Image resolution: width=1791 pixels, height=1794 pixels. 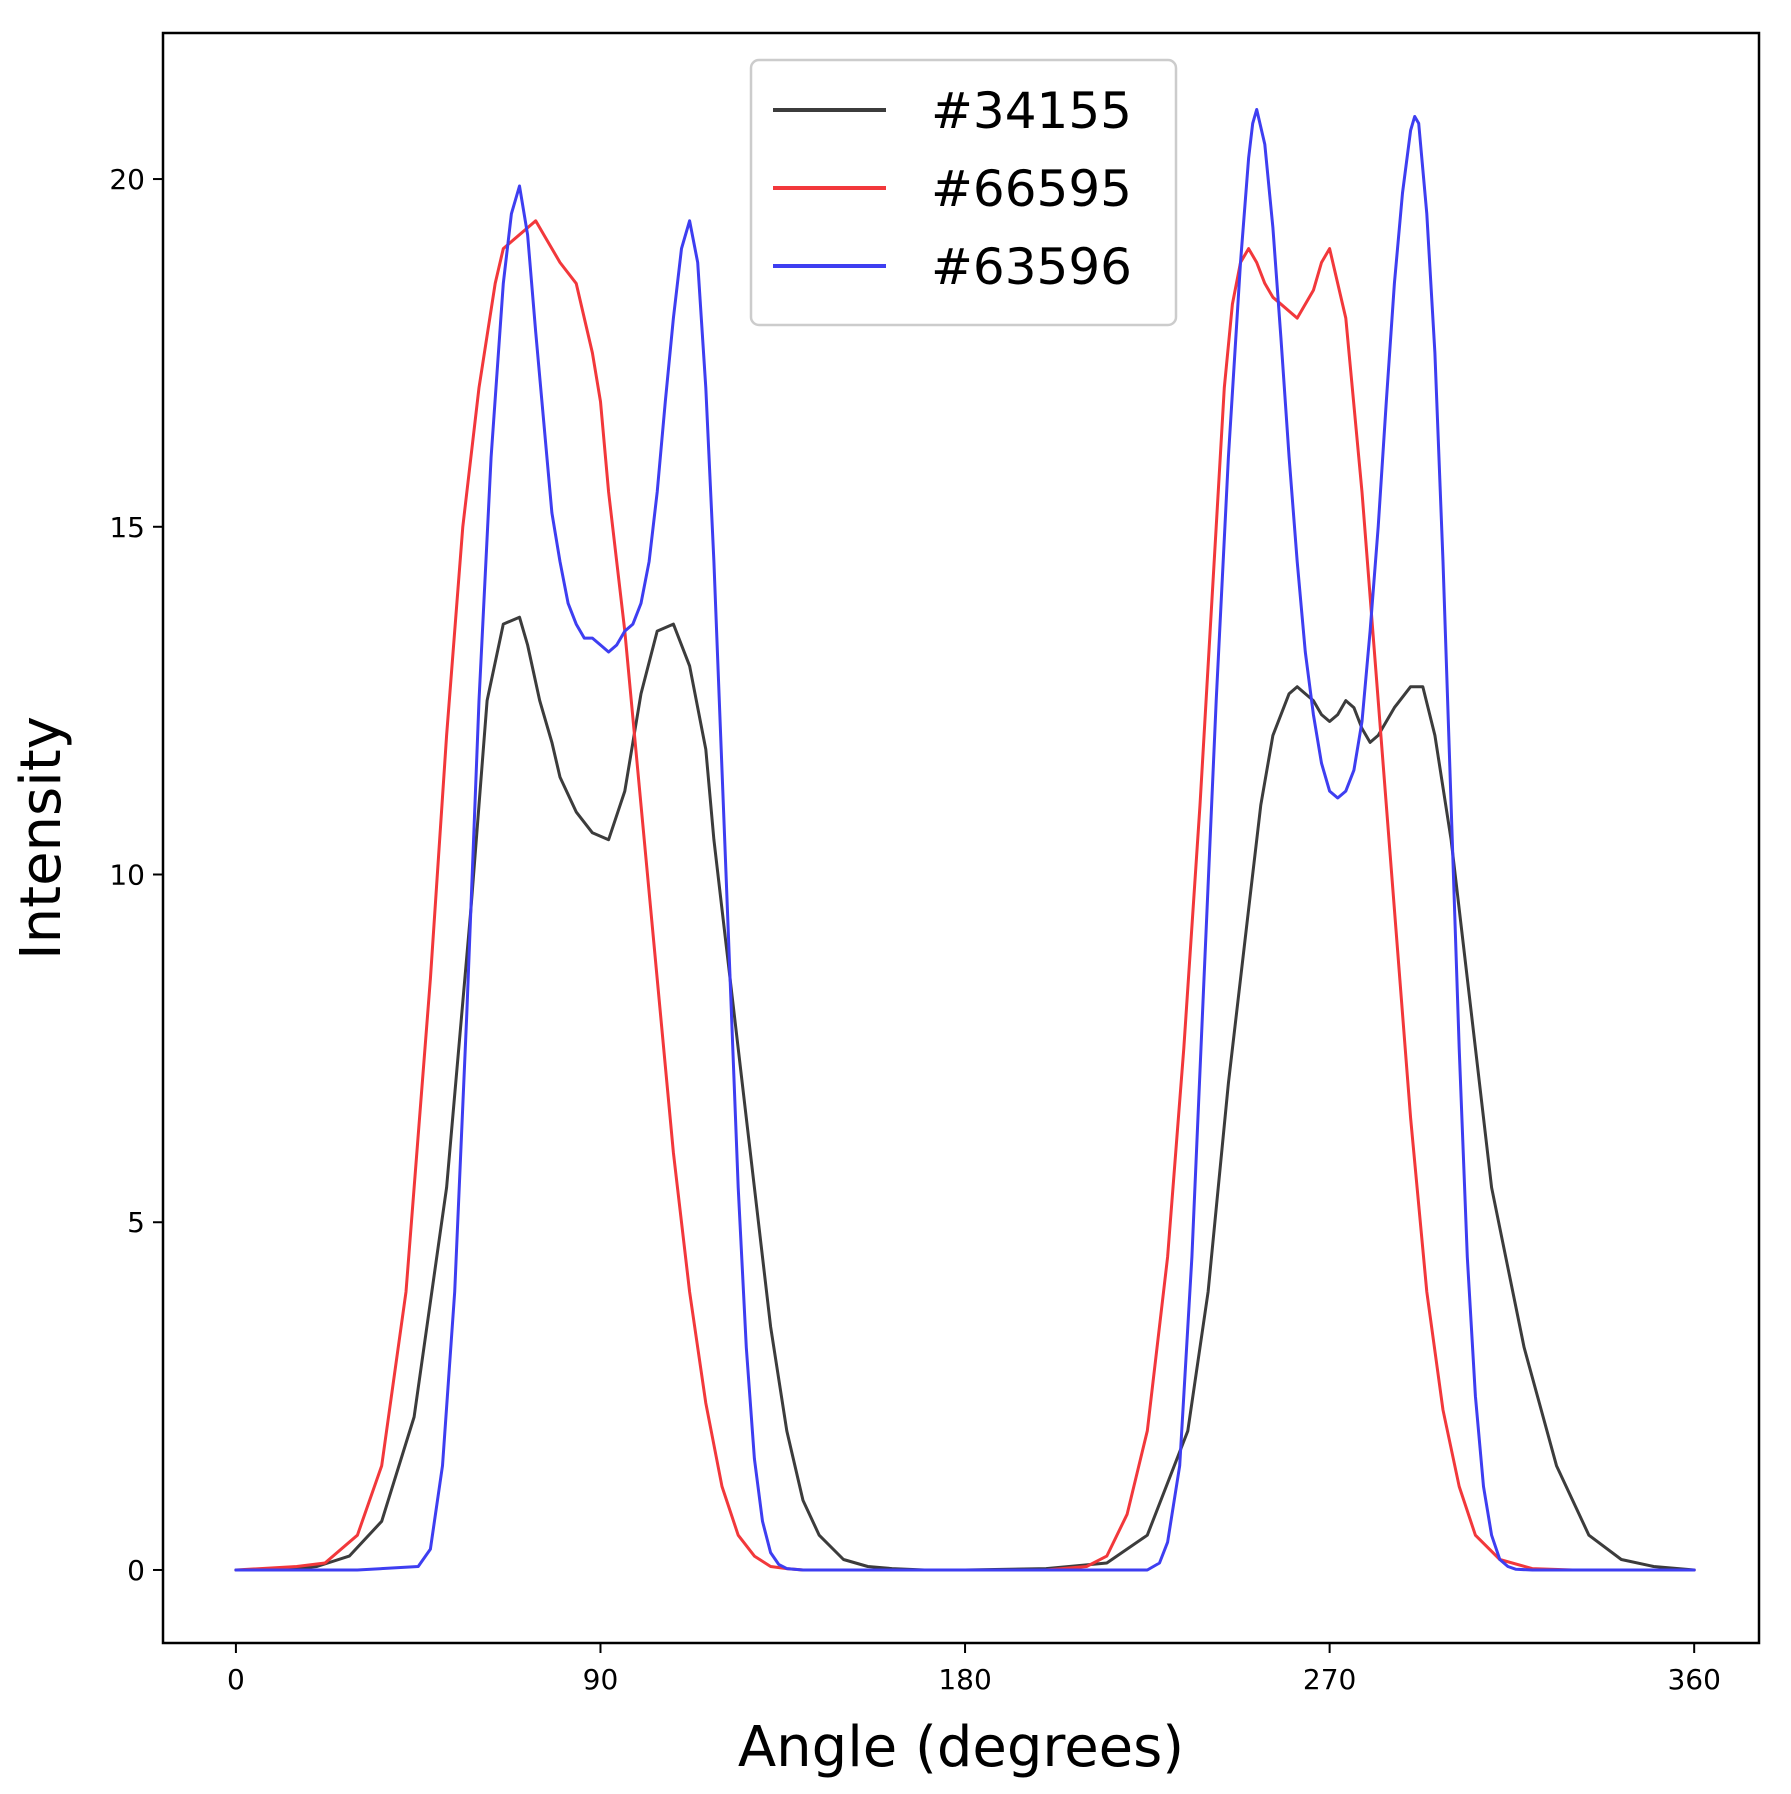 I want to click on legend: #34155 #66595 #63596, so click(x=963, y=192).